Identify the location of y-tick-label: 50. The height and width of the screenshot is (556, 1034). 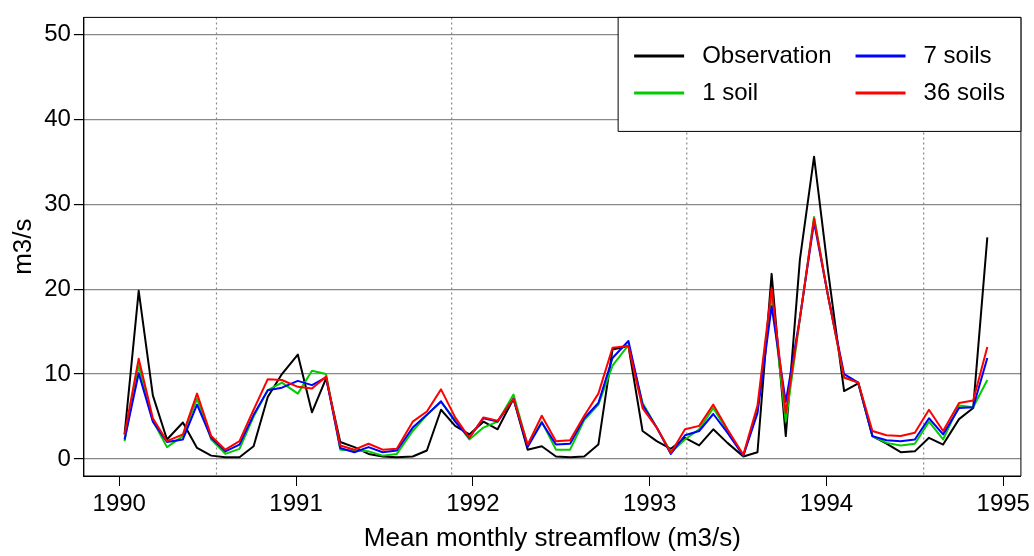
(57, 33).